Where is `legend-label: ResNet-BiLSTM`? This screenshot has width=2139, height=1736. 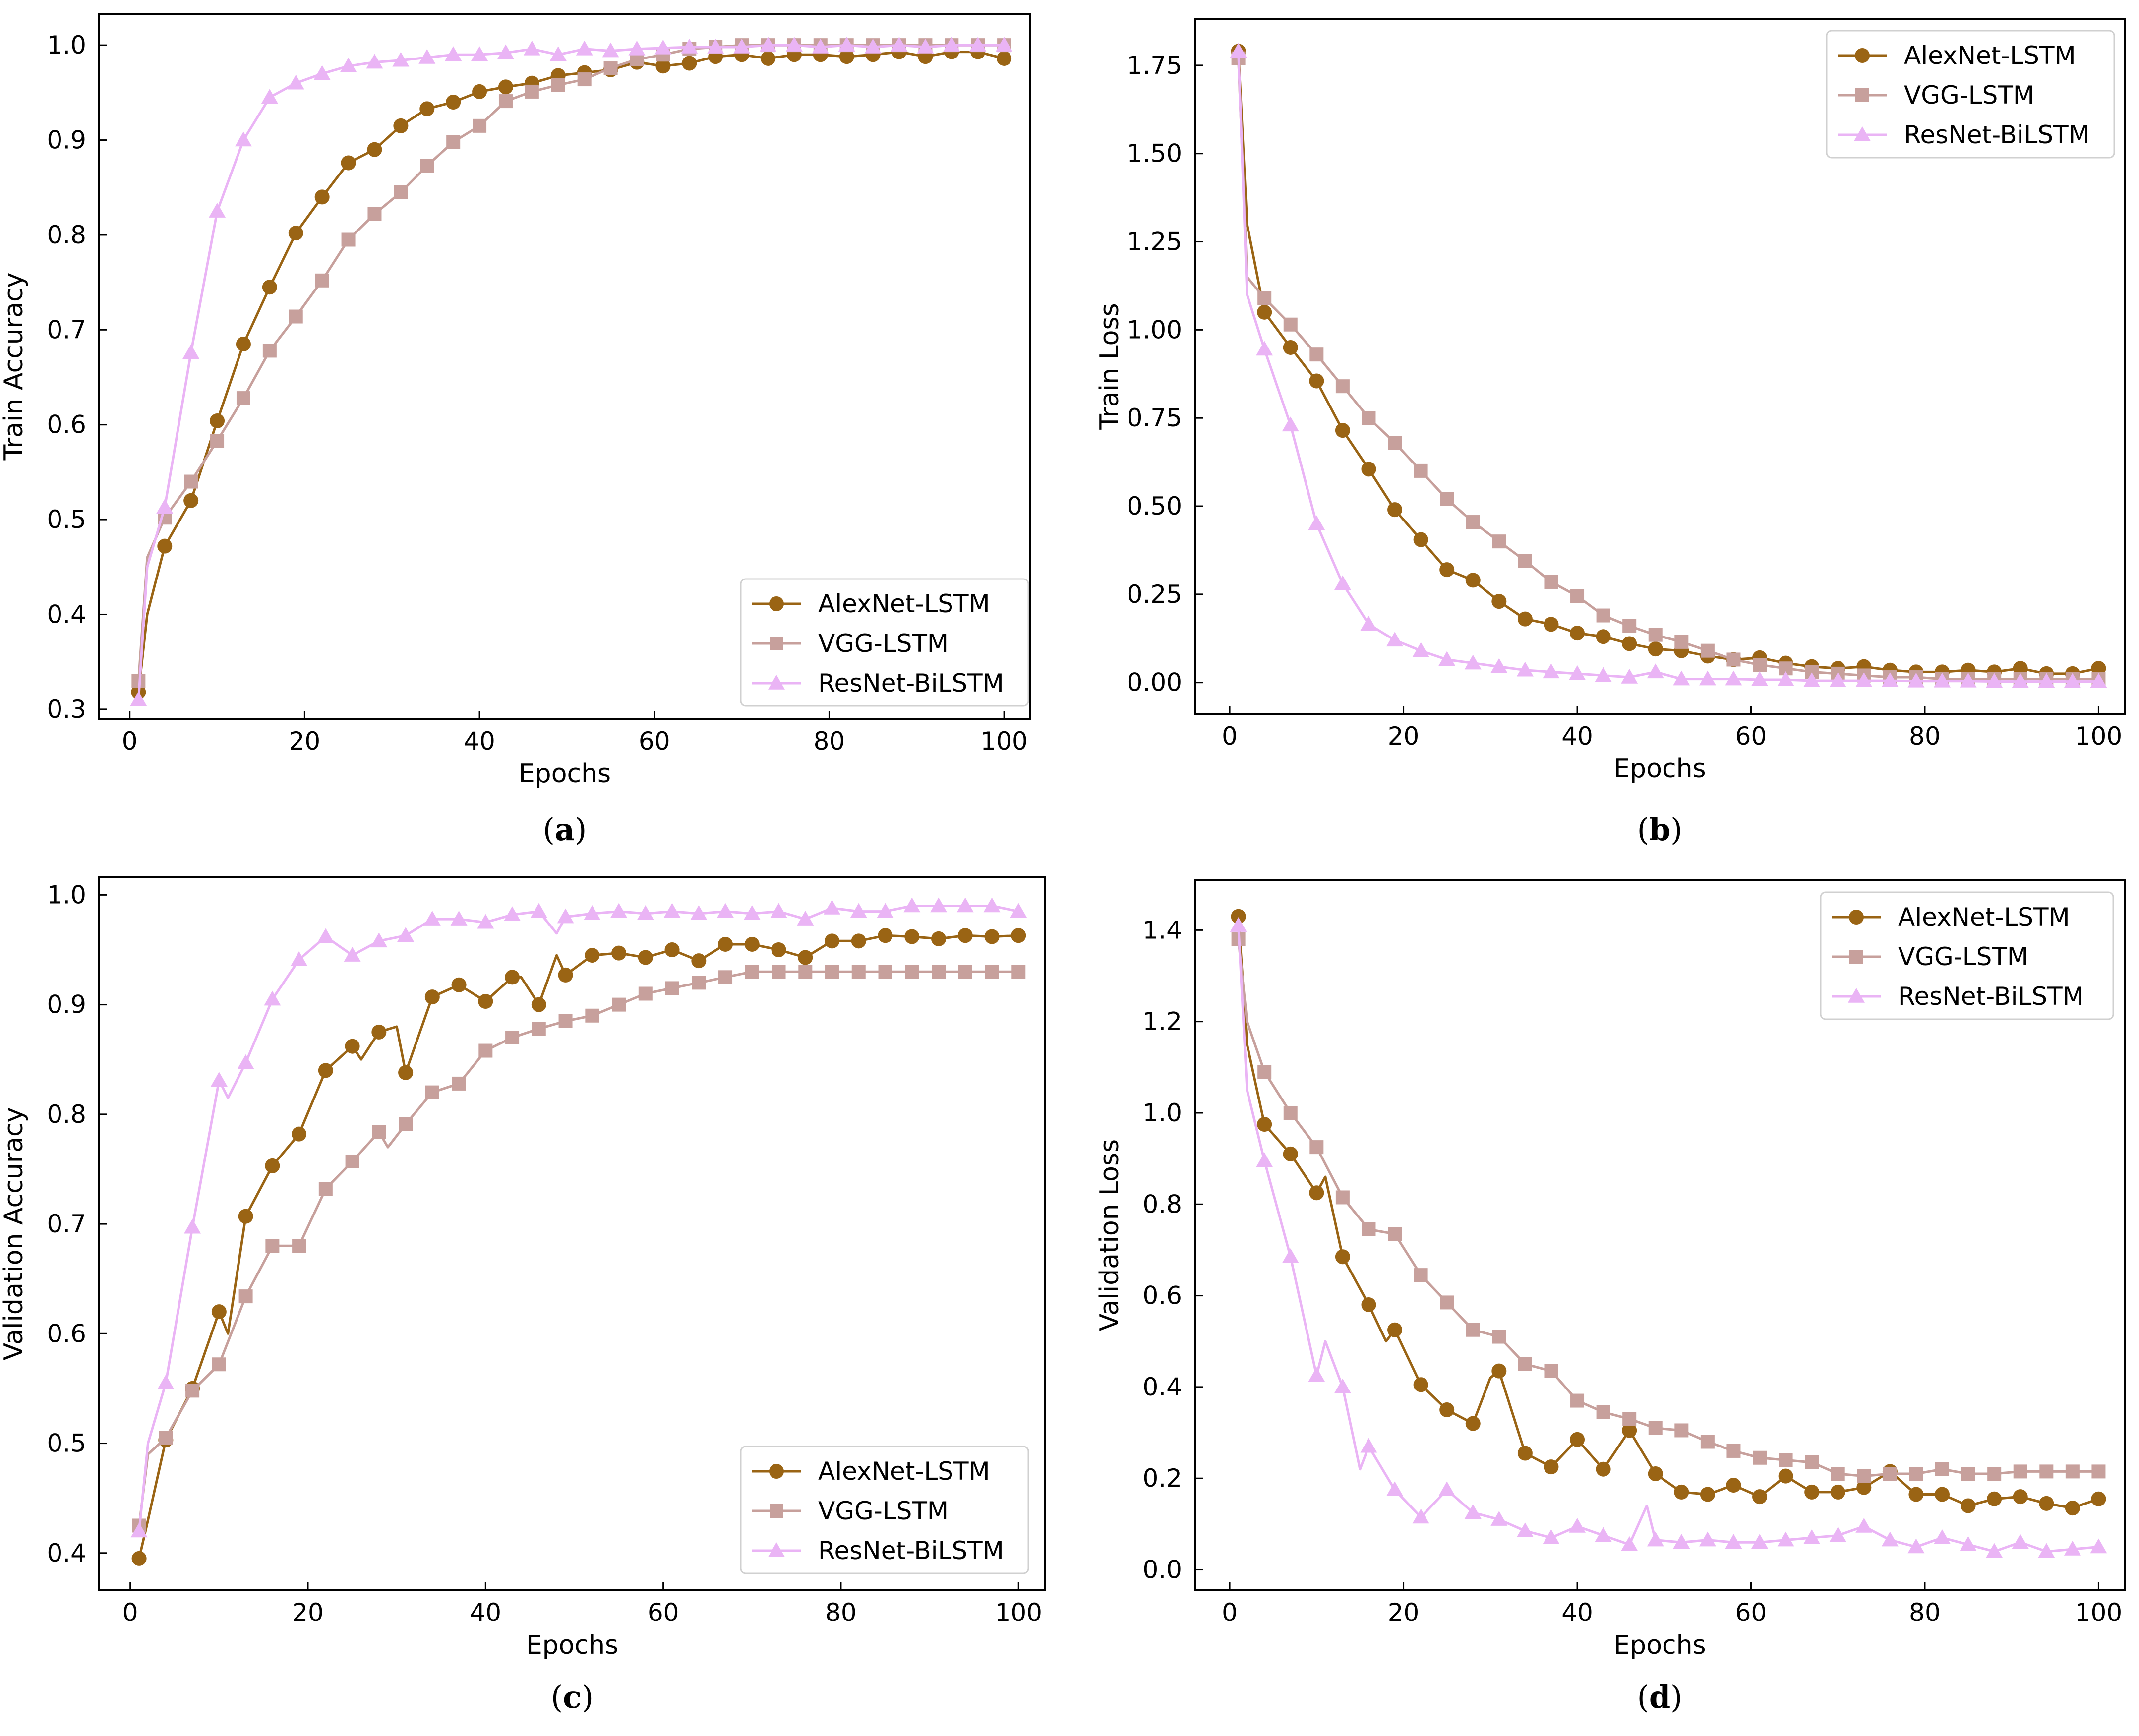
legend-label: ResNet-BiLSTM is located at coordinates (911, 683).